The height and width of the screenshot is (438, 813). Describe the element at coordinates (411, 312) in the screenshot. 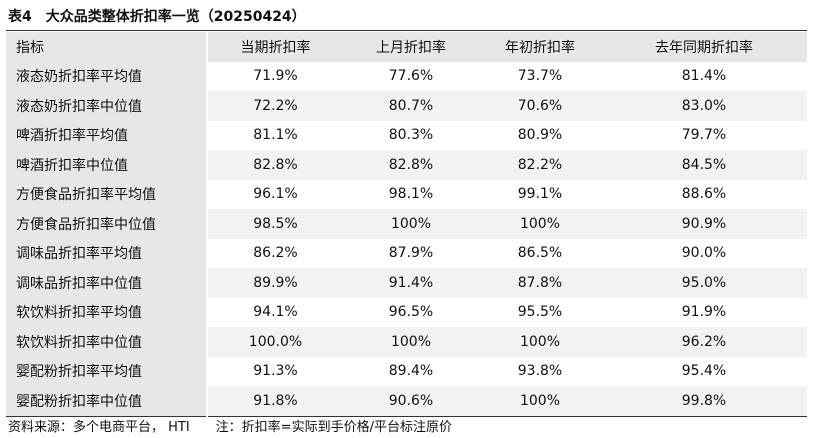

I see `cell: 96.5%` at that location.